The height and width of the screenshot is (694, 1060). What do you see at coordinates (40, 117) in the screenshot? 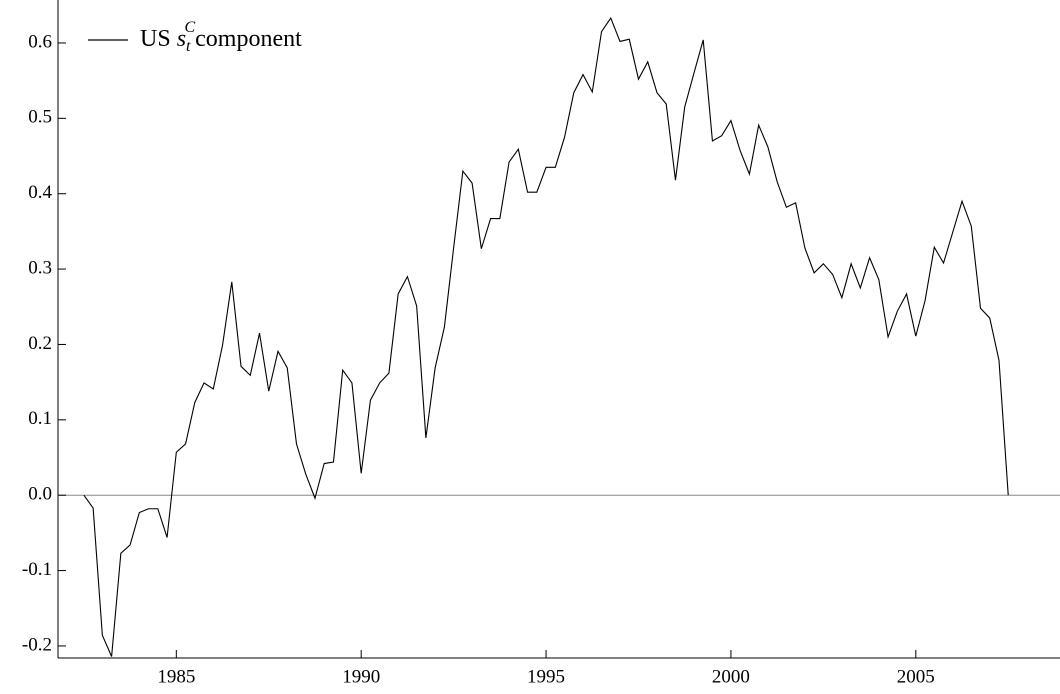
I see `y-tick-label: 0.5` at bounding box center [40, 117].